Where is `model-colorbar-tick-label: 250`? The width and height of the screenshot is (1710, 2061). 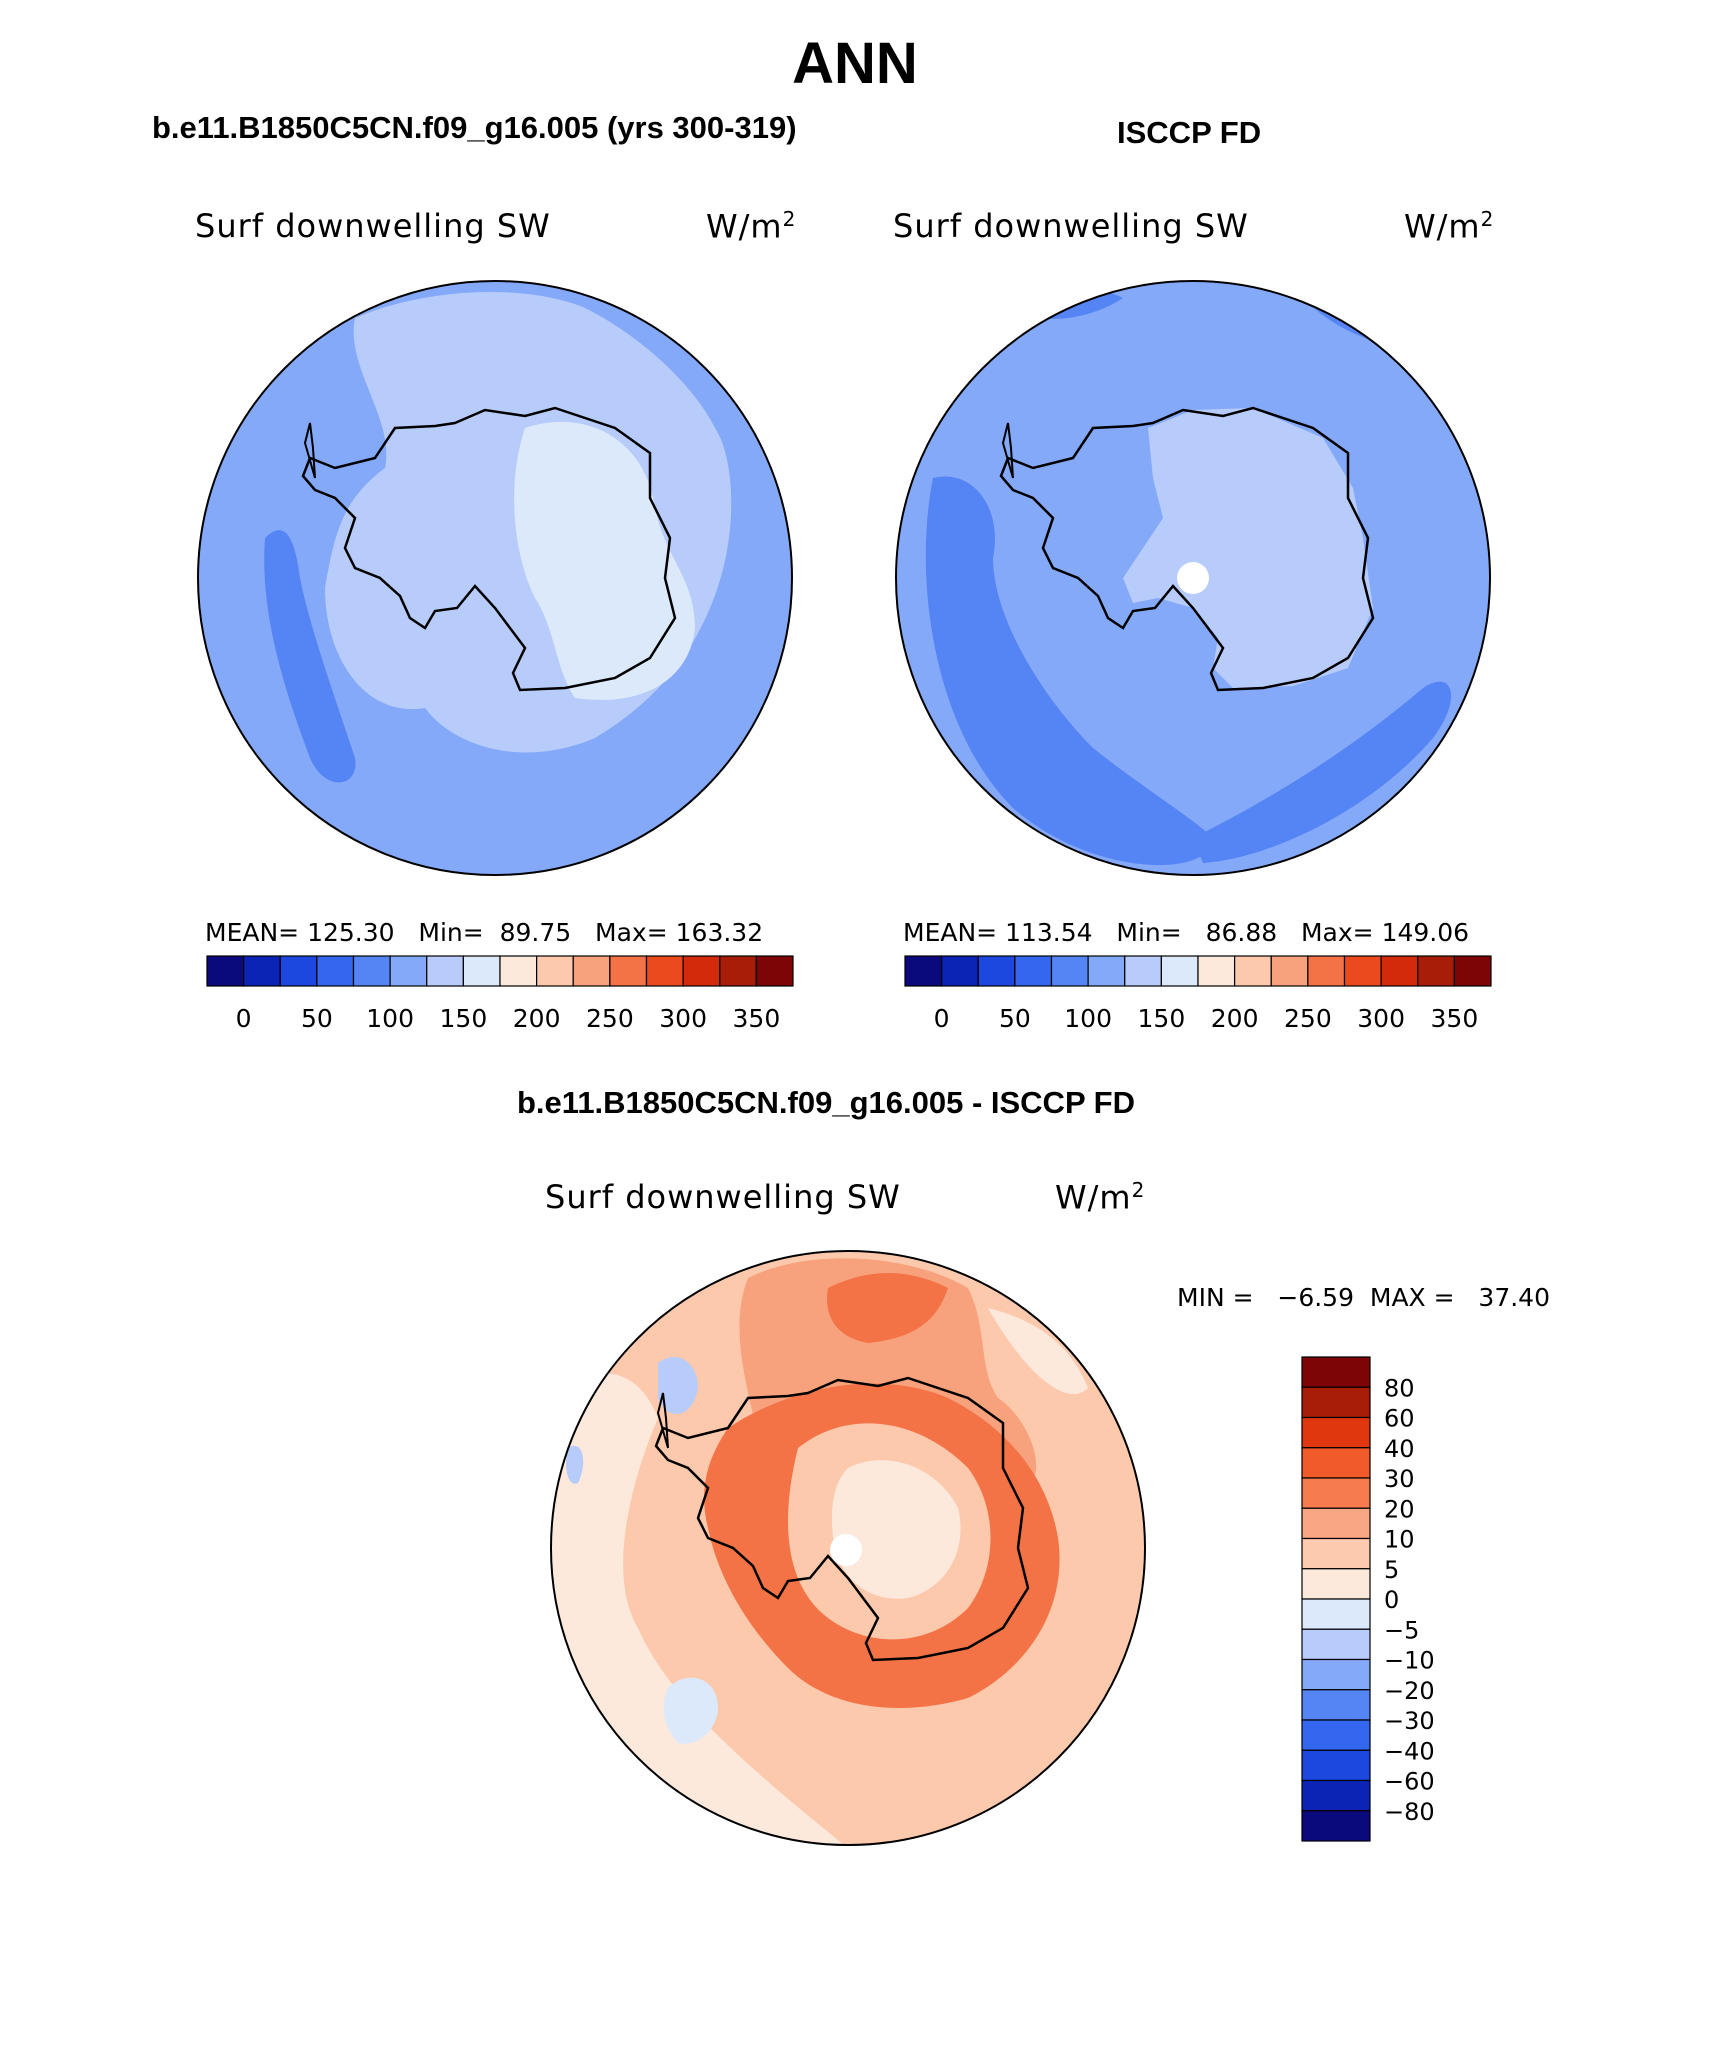
model-colorbar-tick-label: 250 is located at coordinates (610, 1018).